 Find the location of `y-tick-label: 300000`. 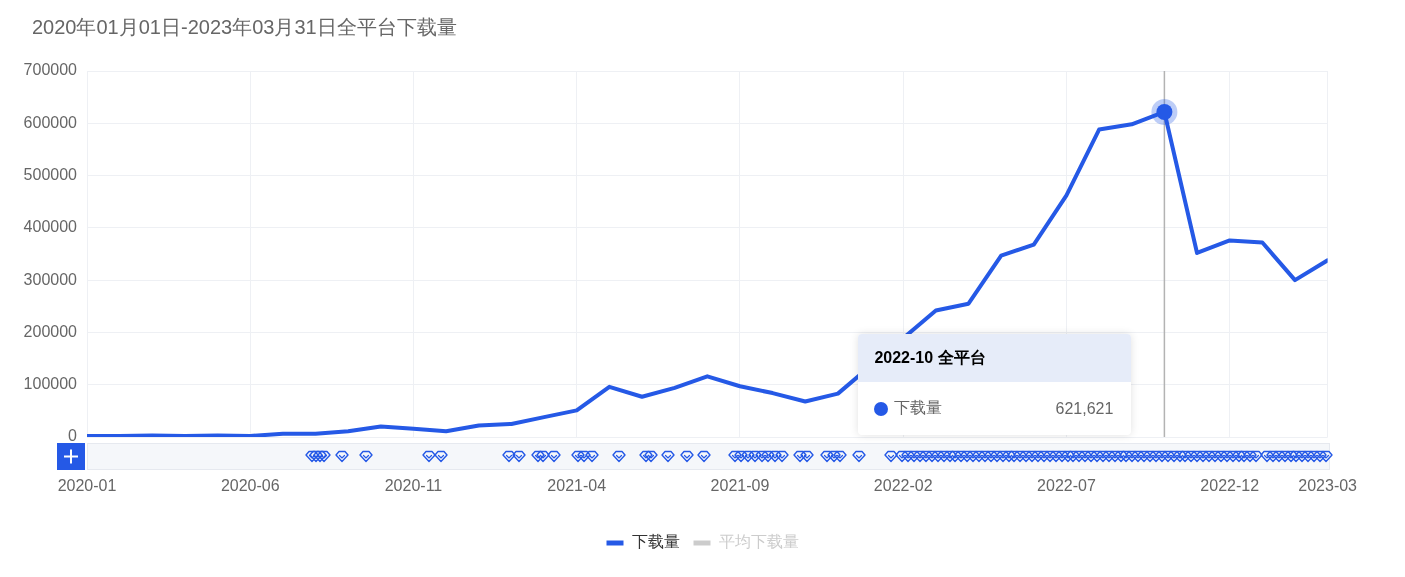

y-tick-label: 300000 is located at coordinates (50, 279).